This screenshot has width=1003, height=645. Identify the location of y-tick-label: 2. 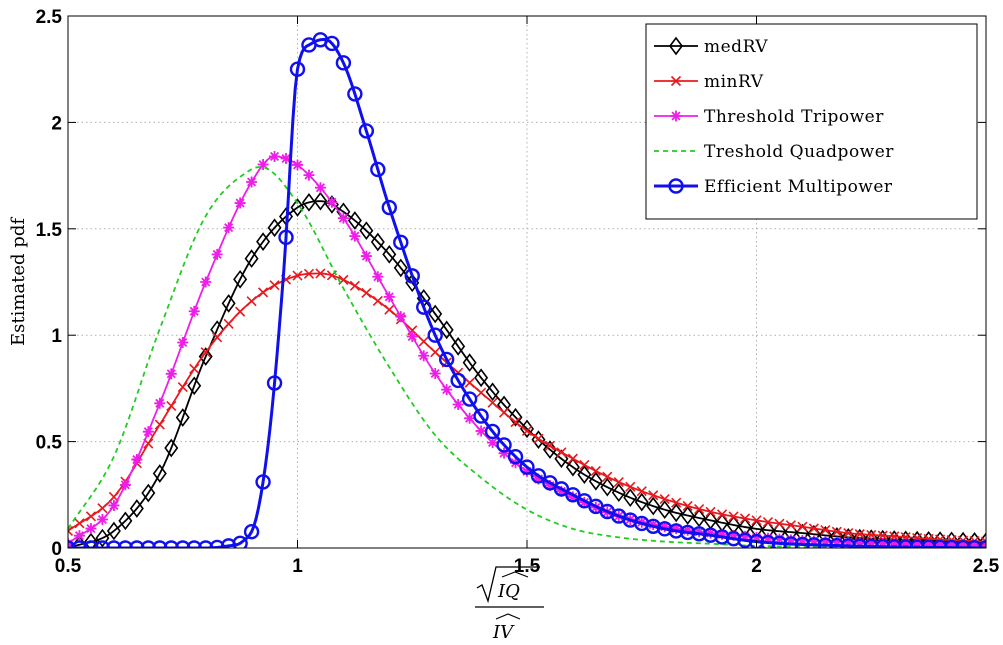
(56, 123).